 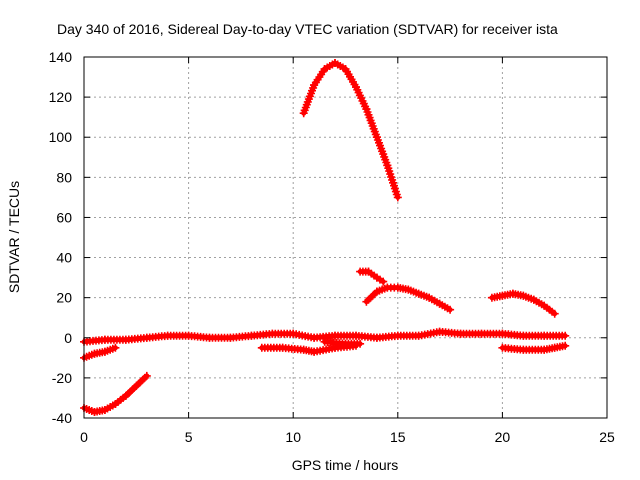 What do you see at coordinates (342, 342) in the screenshot?
I see `series-arc-midday-dip` at bounding box center [342, 342].